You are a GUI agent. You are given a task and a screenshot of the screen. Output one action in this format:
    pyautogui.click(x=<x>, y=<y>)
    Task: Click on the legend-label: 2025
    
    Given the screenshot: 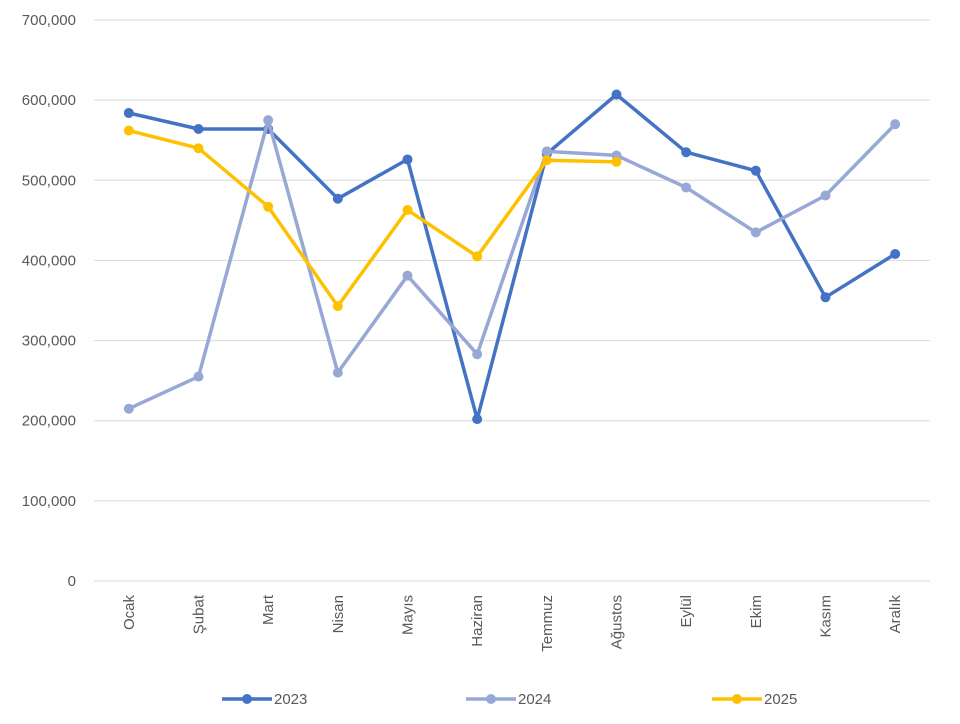 What is the action you would take?
    pyautogui.click(x=780, y=699)
    